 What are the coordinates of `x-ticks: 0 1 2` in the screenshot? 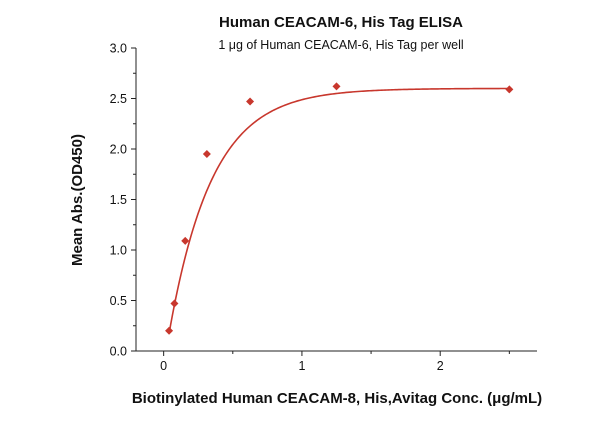 It's located at (335, 362).